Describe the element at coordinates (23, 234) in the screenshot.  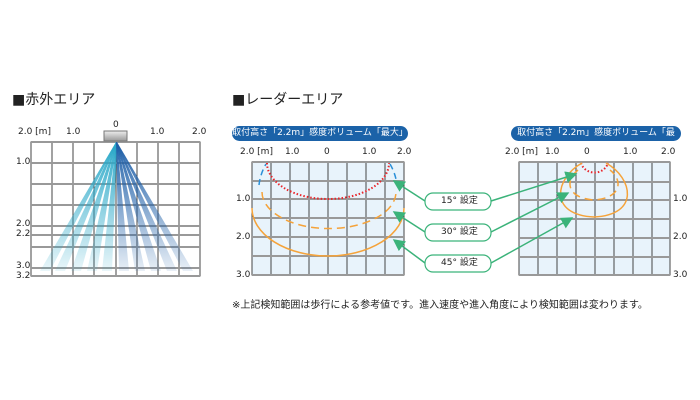
I see `y-tick: 2.2` at that location.